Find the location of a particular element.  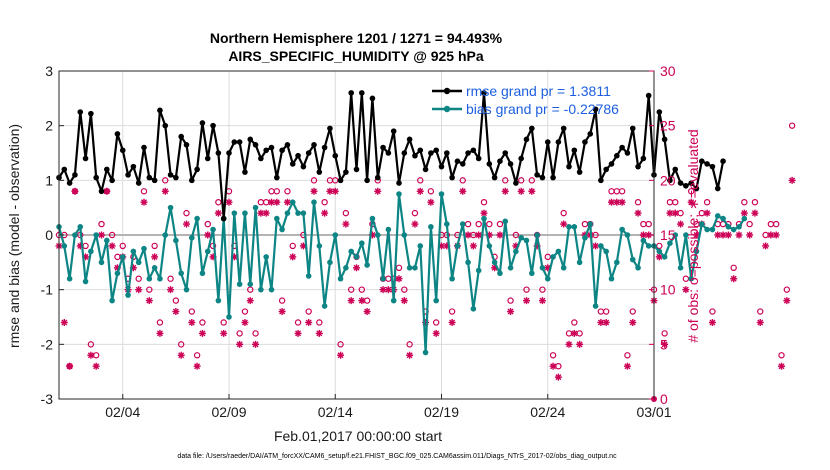

y-left-tick-label: 1 is located at coordinates (49, 180).